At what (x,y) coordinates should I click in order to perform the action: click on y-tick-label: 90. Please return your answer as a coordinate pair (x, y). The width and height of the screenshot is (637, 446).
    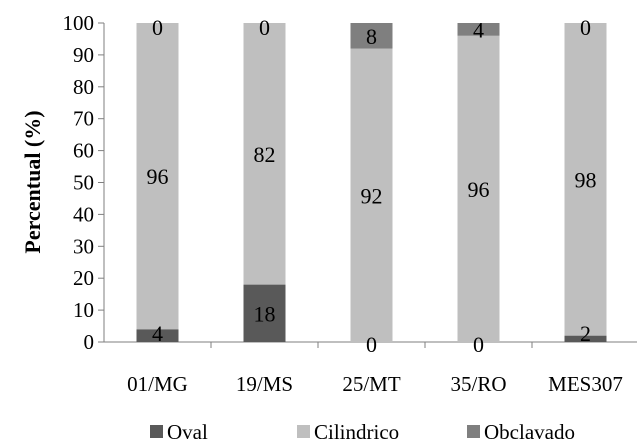
    Looking at the image, I should click on (83, 55).